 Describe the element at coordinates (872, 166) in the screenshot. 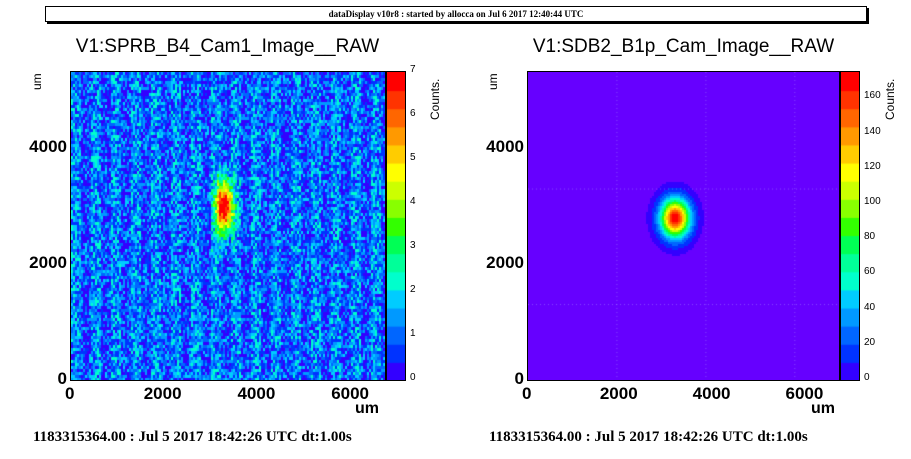

I see `z-tick-label: 120` at that location.